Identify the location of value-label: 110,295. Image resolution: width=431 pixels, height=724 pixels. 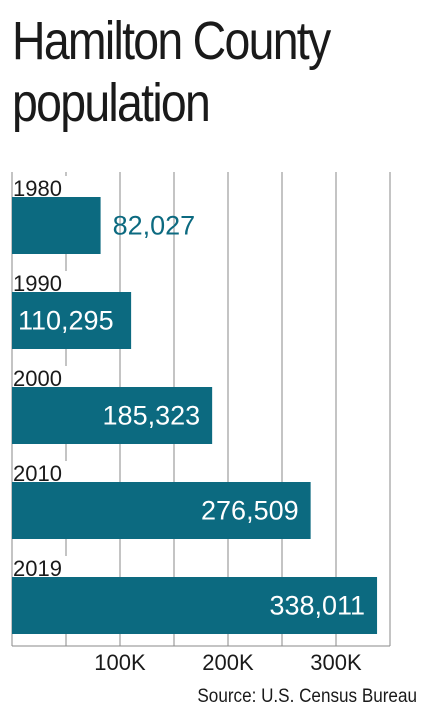
(66, 321).